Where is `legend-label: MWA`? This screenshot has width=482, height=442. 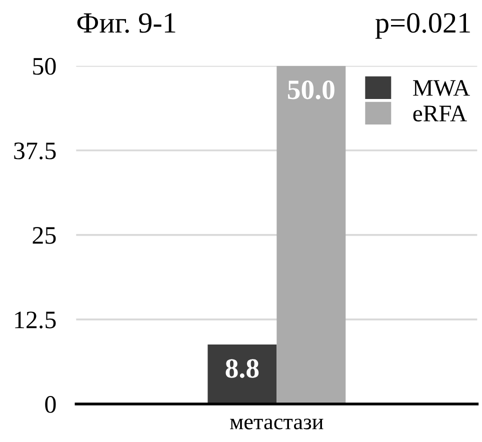
legend-label: MWA is located at coordinates (441, 88).